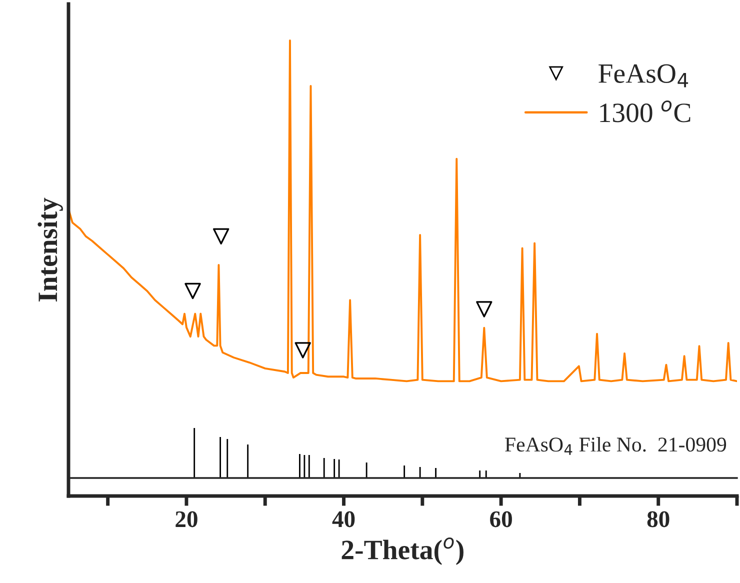  Describe the element at coordinates (403, 551) in the screenshot. I see `x-axis-title: 2-Theta($^{o}$)` at that location.